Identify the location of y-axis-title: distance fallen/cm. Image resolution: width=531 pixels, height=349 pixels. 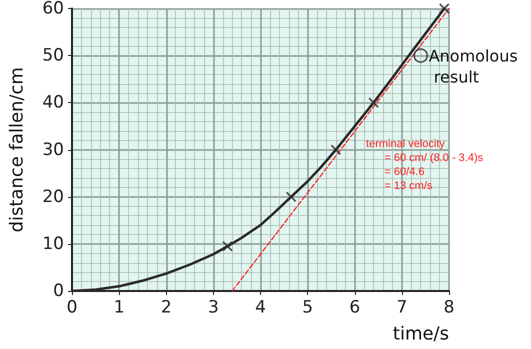
(17, 149).